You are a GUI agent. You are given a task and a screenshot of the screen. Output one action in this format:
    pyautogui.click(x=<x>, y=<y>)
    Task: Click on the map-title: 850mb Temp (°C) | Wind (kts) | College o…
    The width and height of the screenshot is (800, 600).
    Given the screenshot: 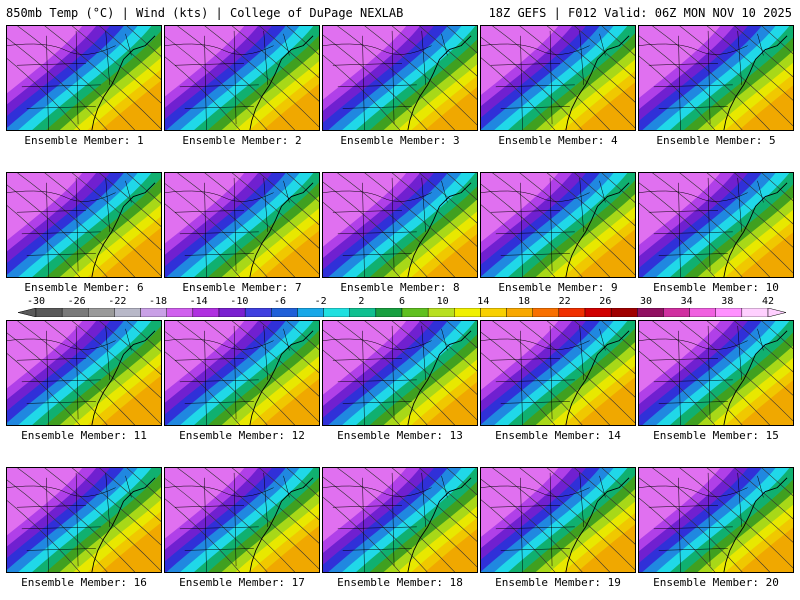 What is the action you would take?
    pyautogui.click(x=205, y=13)
    